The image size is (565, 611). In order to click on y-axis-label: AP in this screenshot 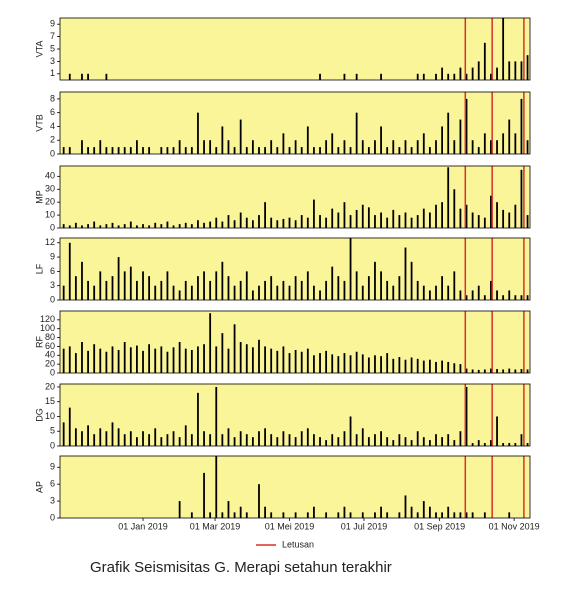, I will do `click(39, 487)`.